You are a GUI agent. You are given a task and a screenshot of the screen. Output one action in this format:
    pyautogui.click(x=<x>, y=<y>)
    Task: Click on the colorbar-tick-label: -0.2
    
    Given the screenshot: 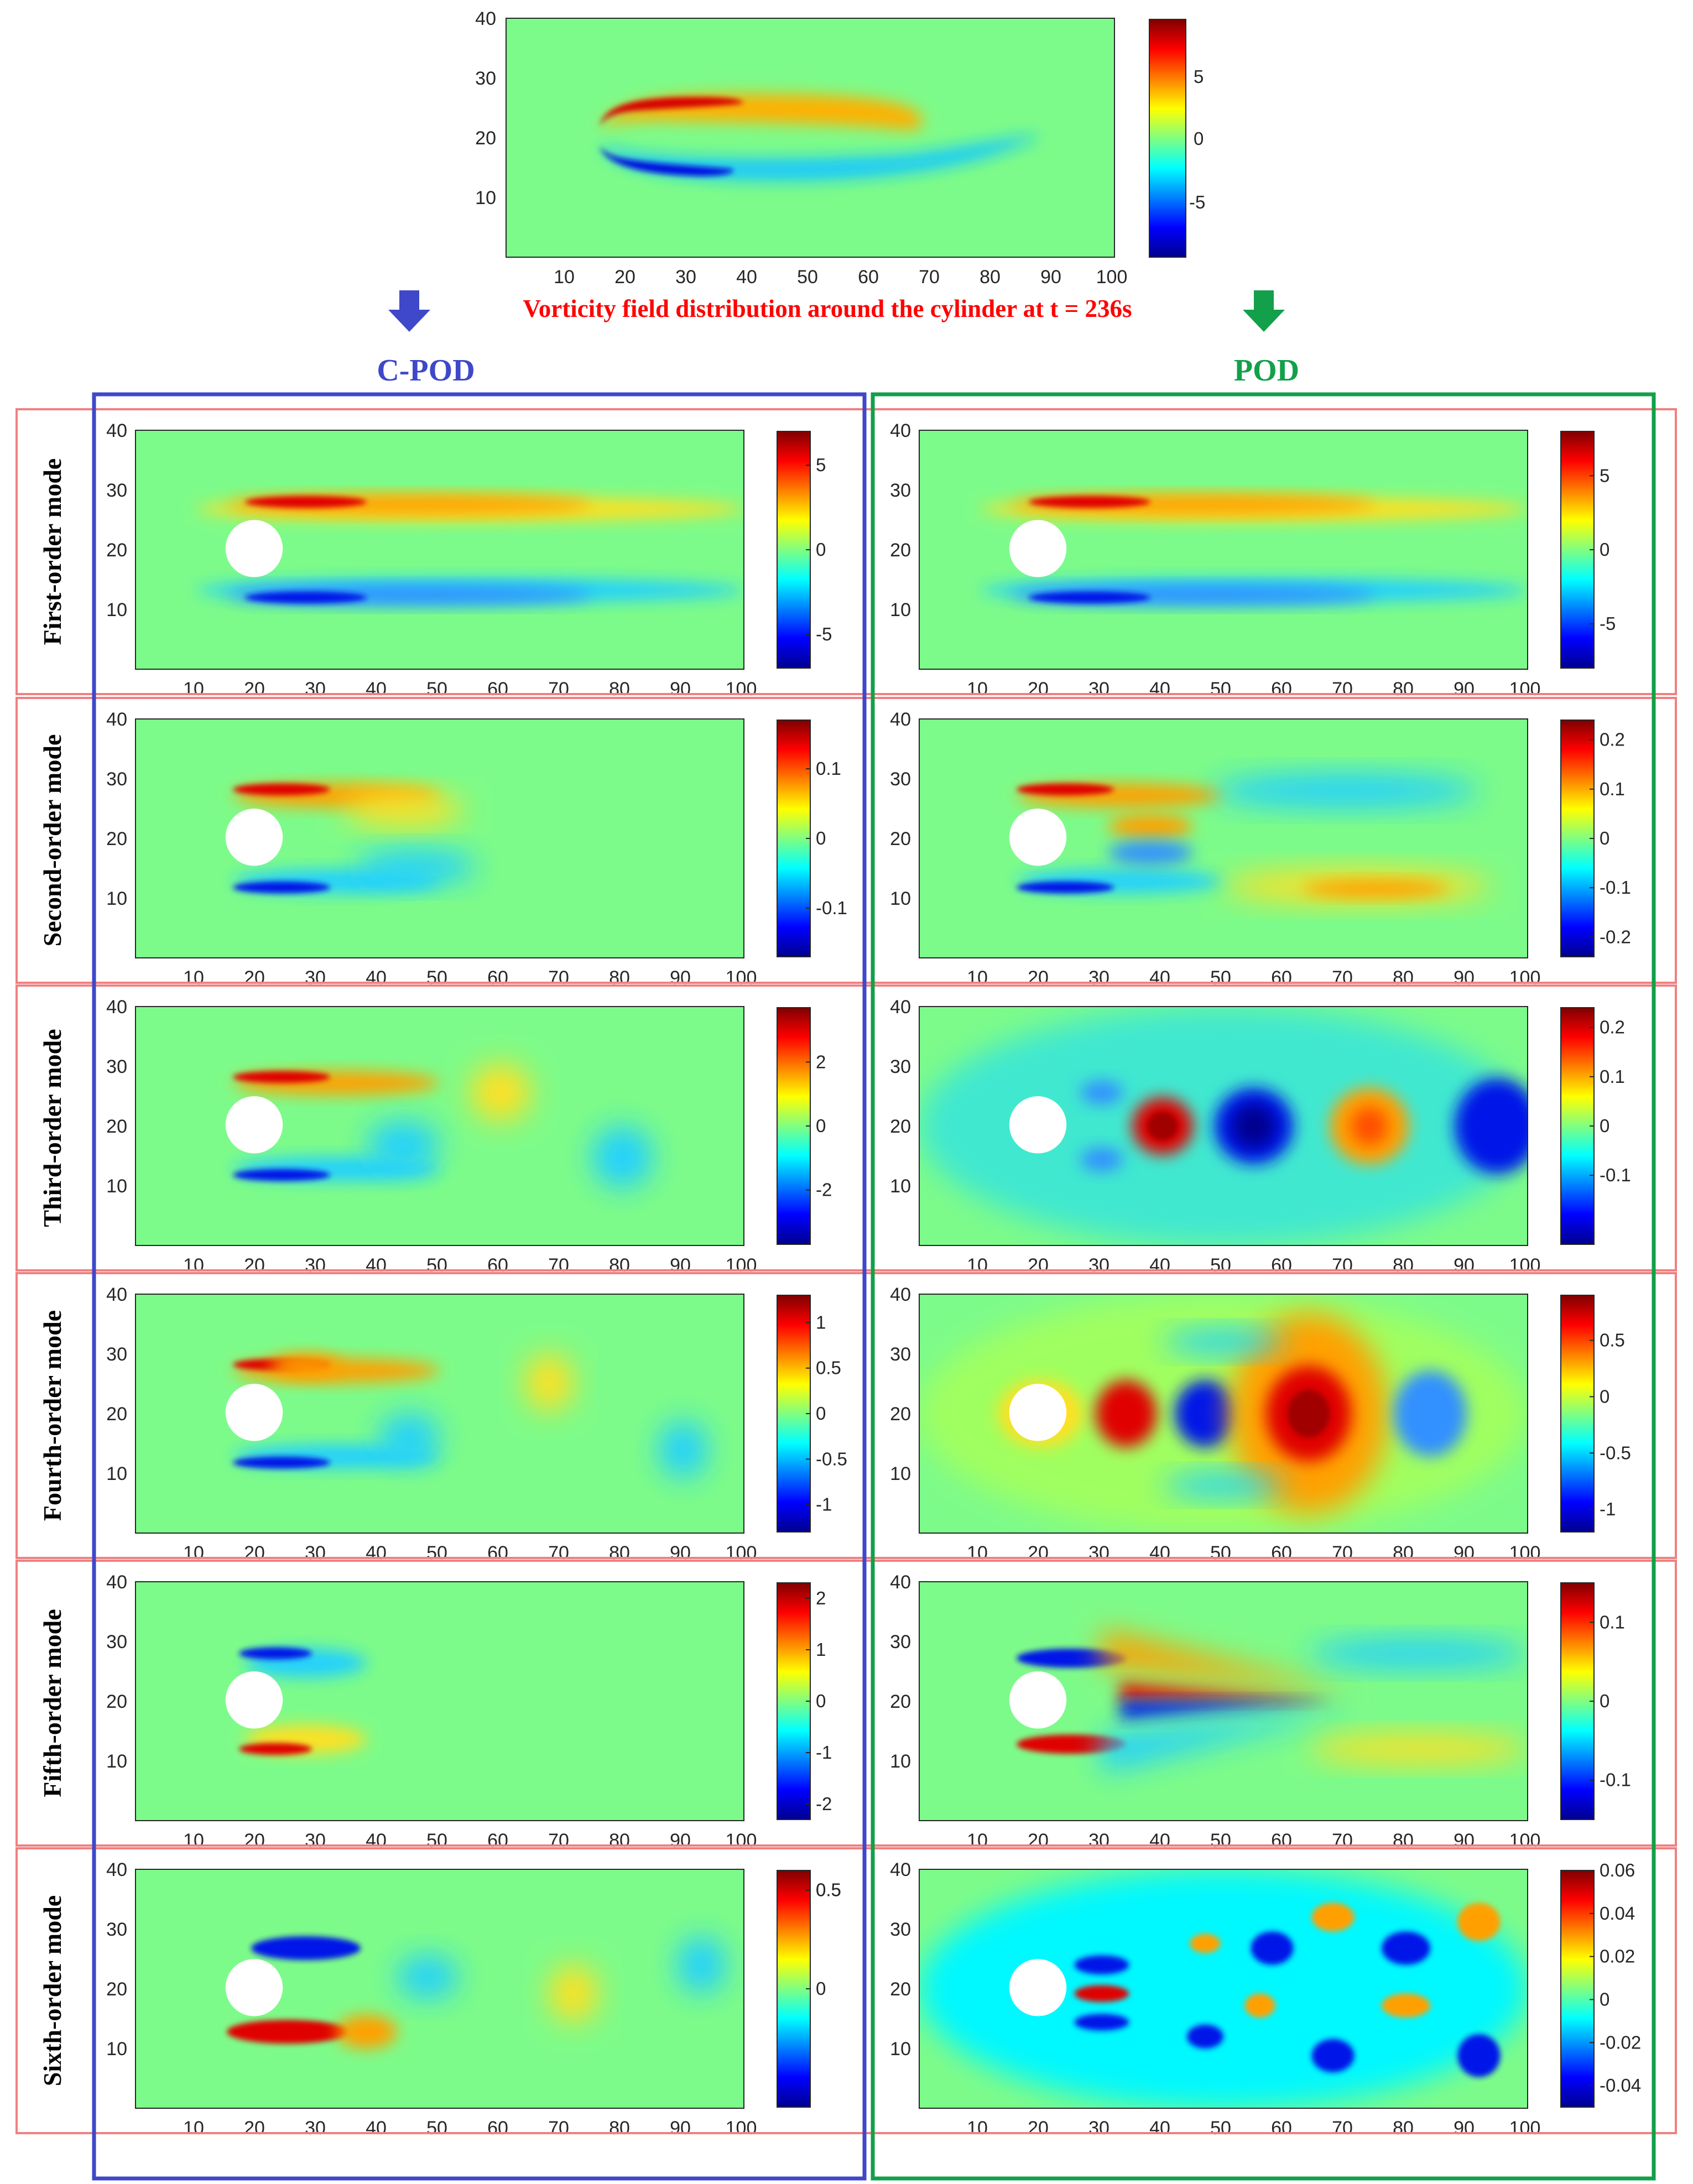 What is the action you would take?
    pyautogui.click(x=1615, y=936)
    